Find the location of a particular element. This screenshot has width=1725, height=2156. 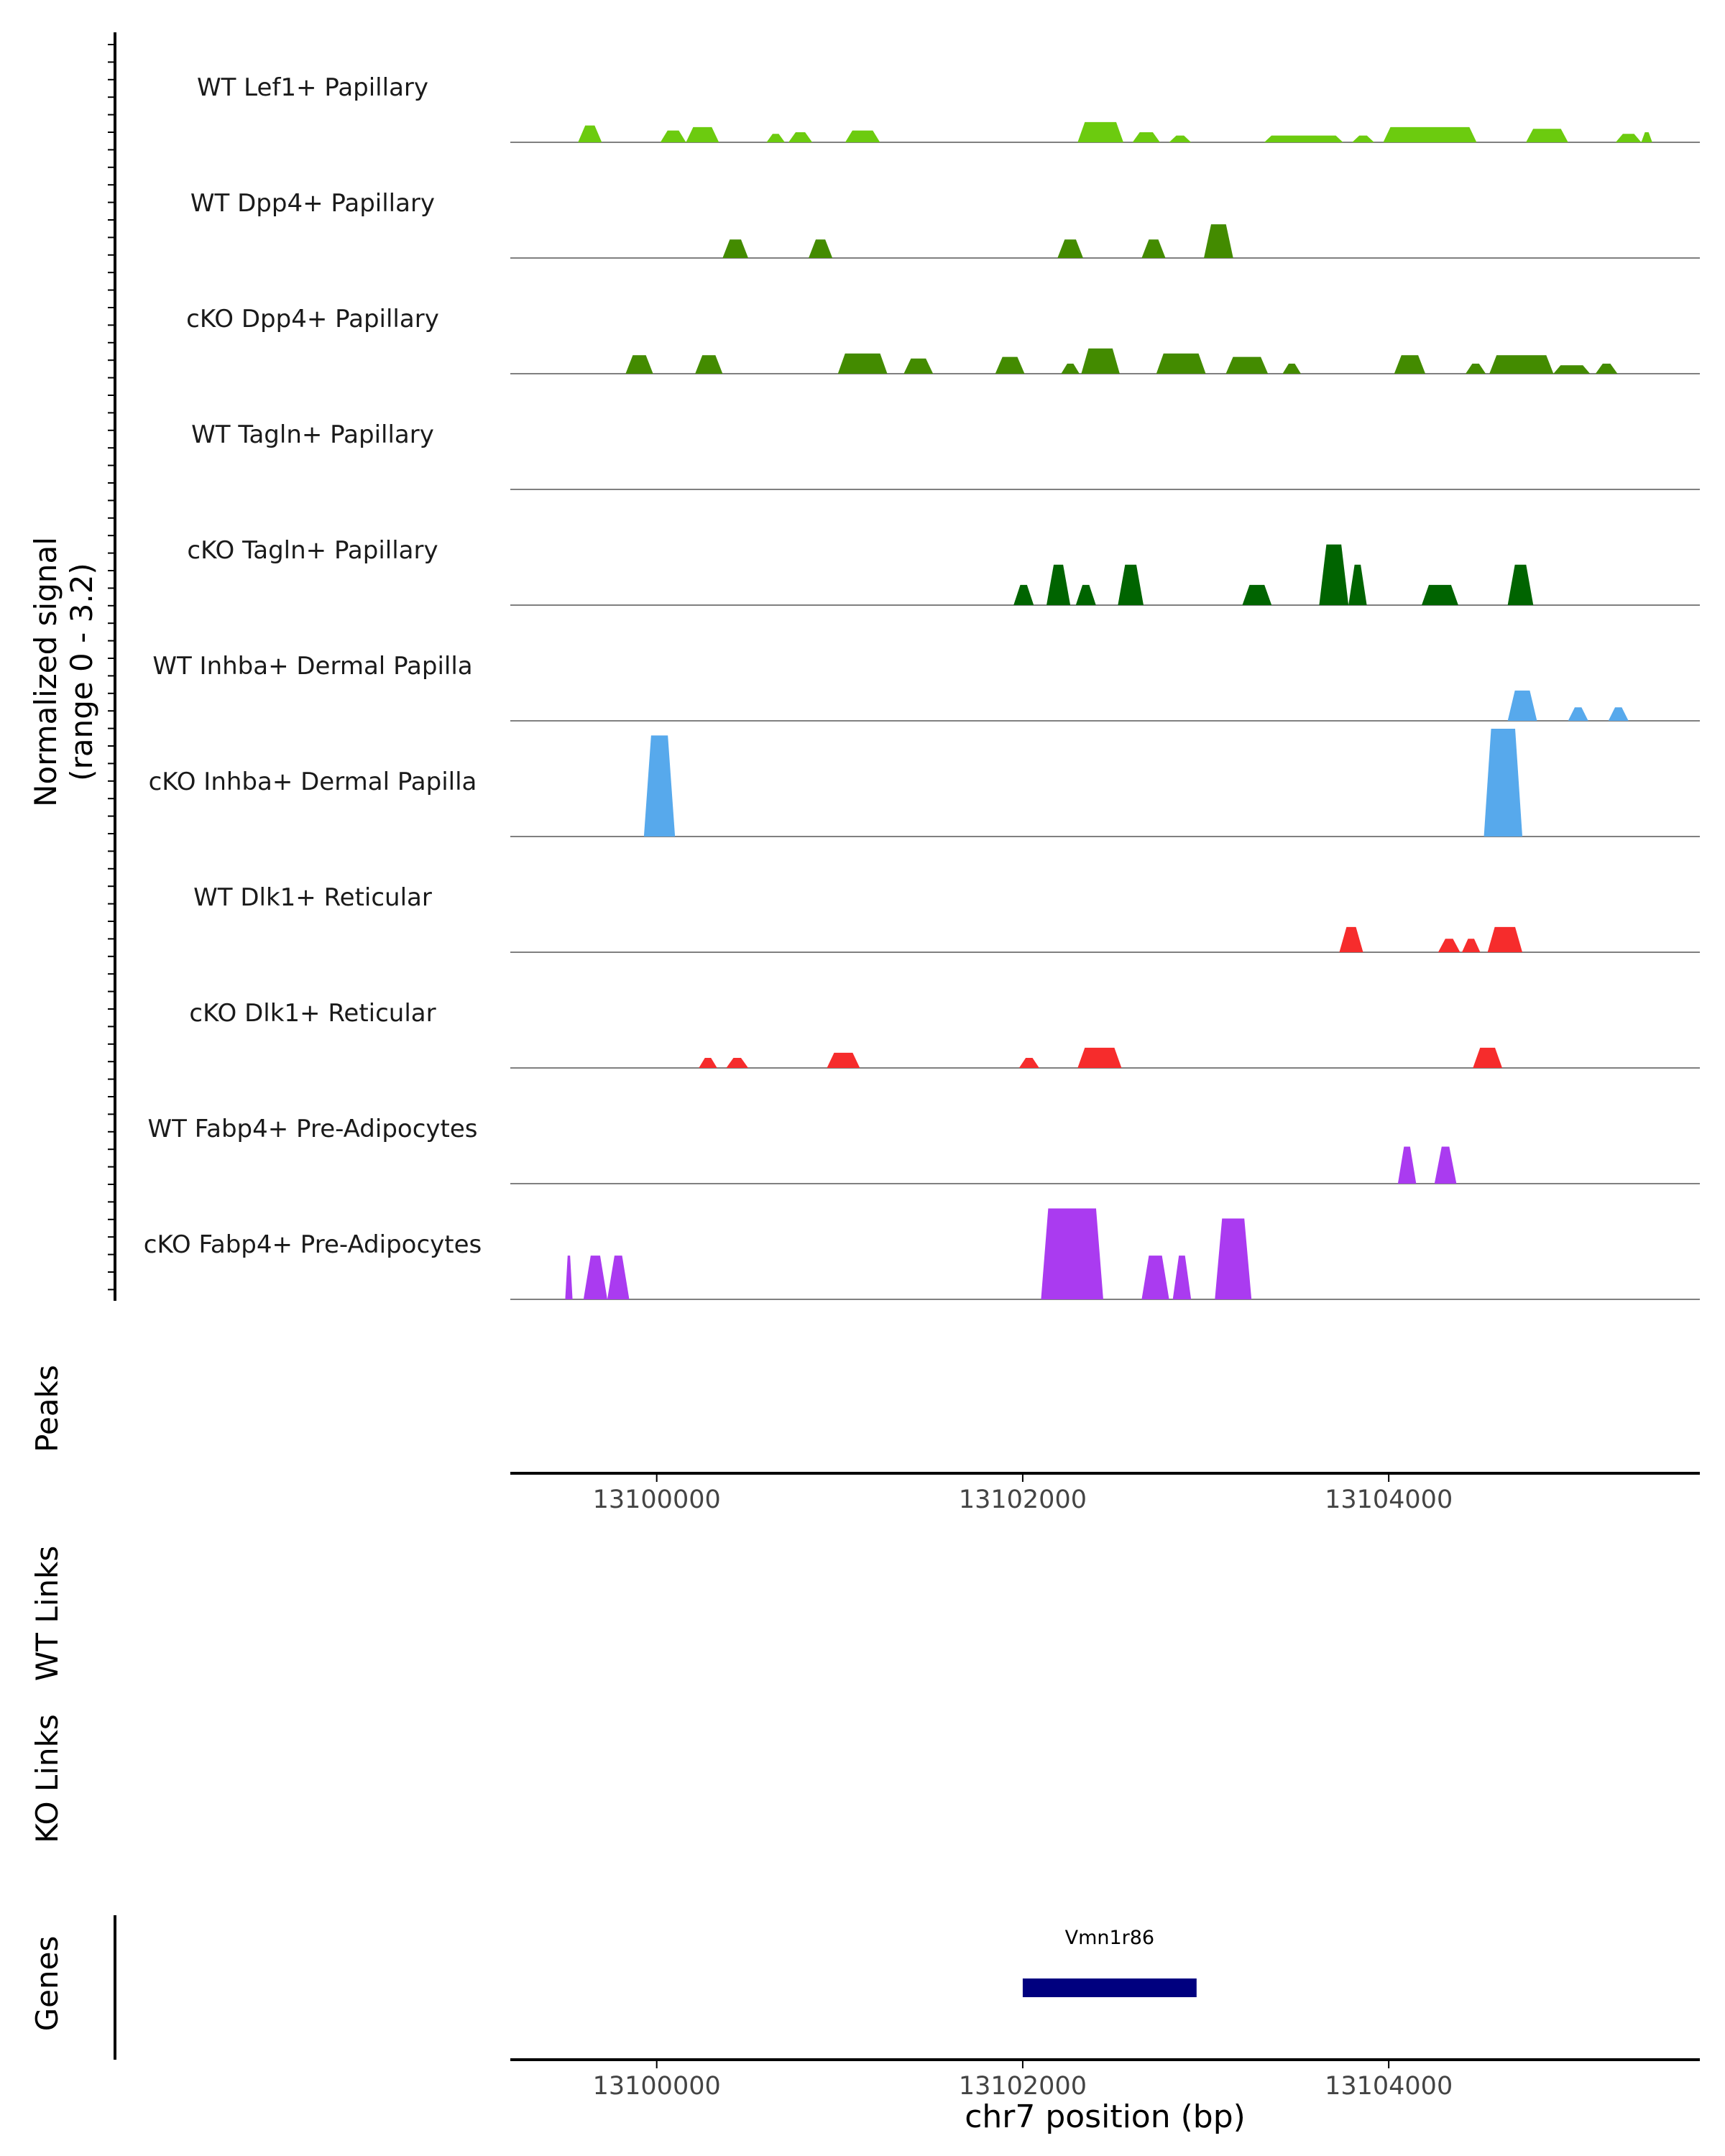

track-label: cKO Fabp4+ Pre-Adipocytes is located at coordinates (313, 1244).